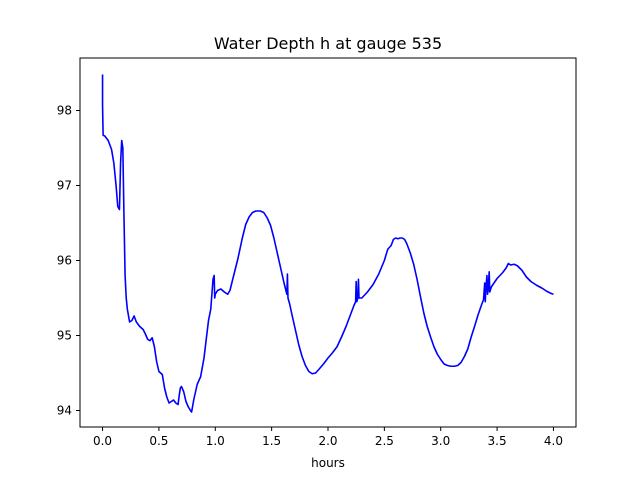  What do you see at coordinates (440, 441) in the screenshot?
I see `x-tick-label: 3.0` at bounding box center [440, 441].